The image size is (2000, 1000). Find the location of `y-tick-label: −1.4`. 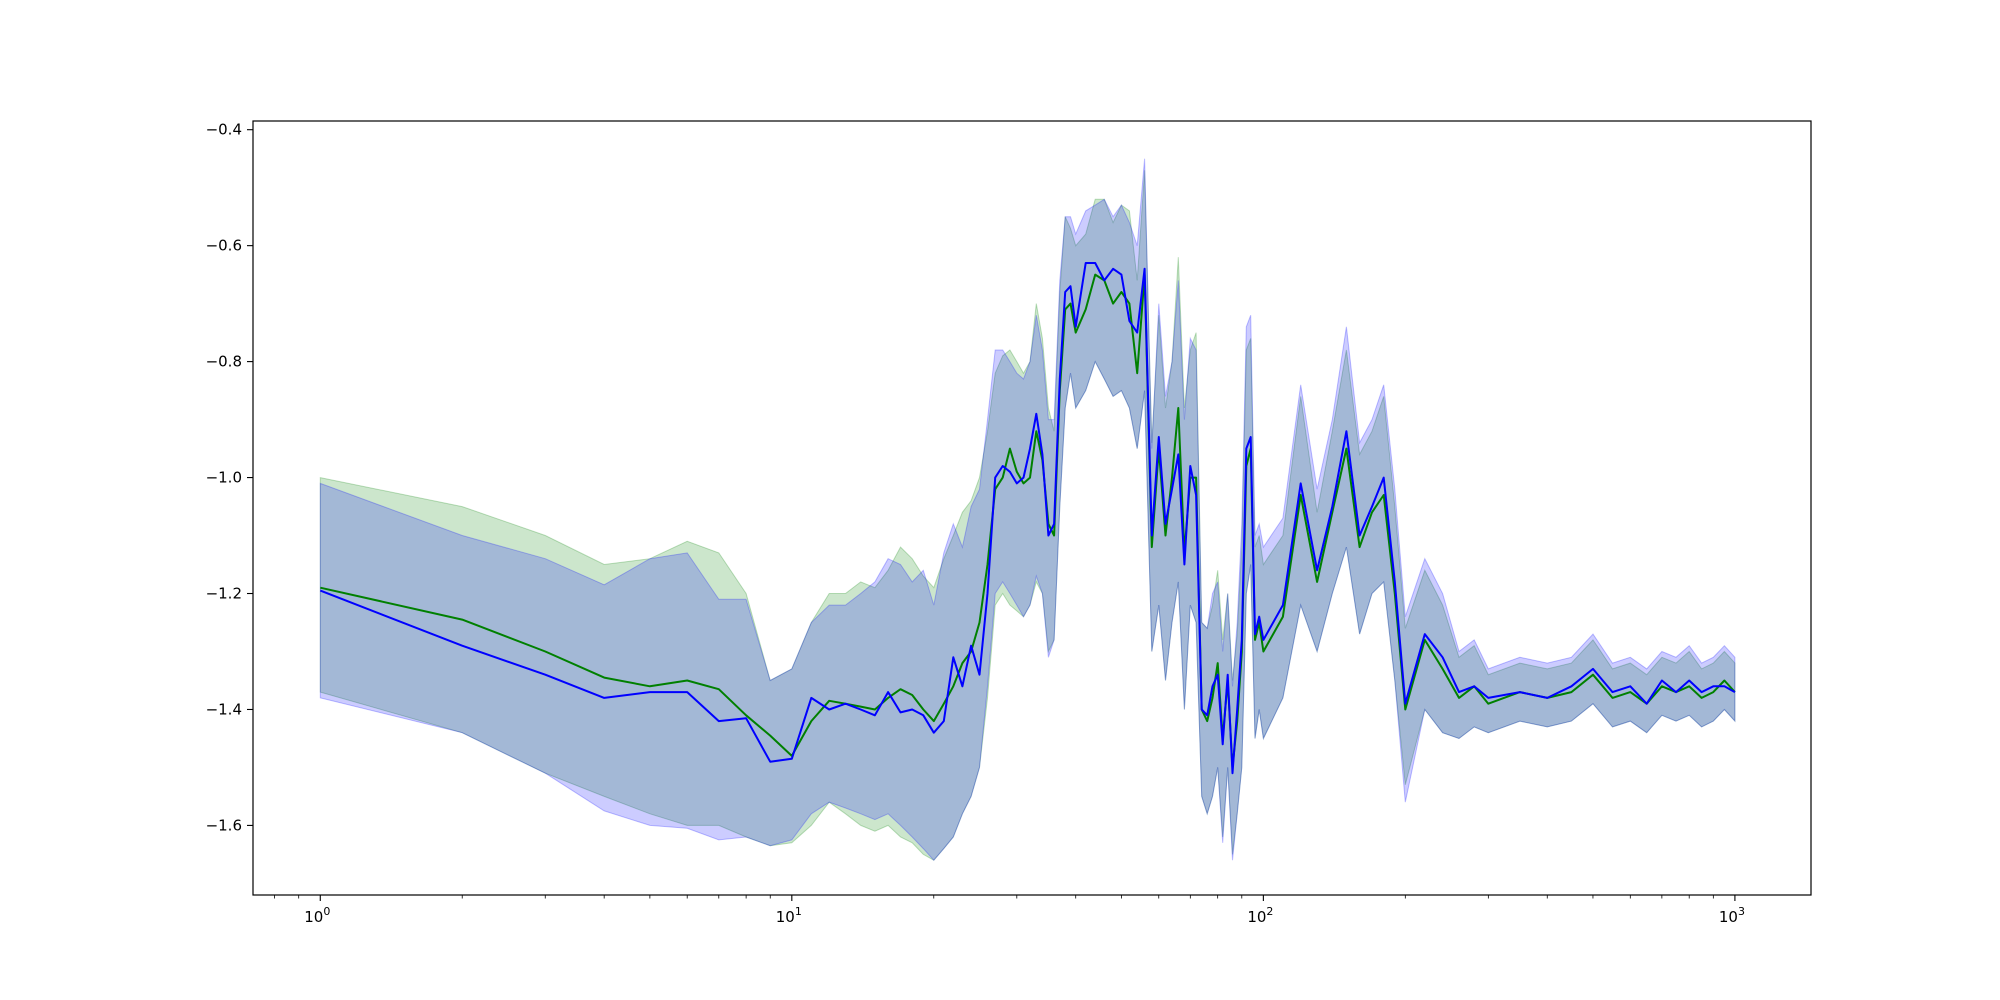

y-tick-label: −1.4 is located at coordinates (224, 709).